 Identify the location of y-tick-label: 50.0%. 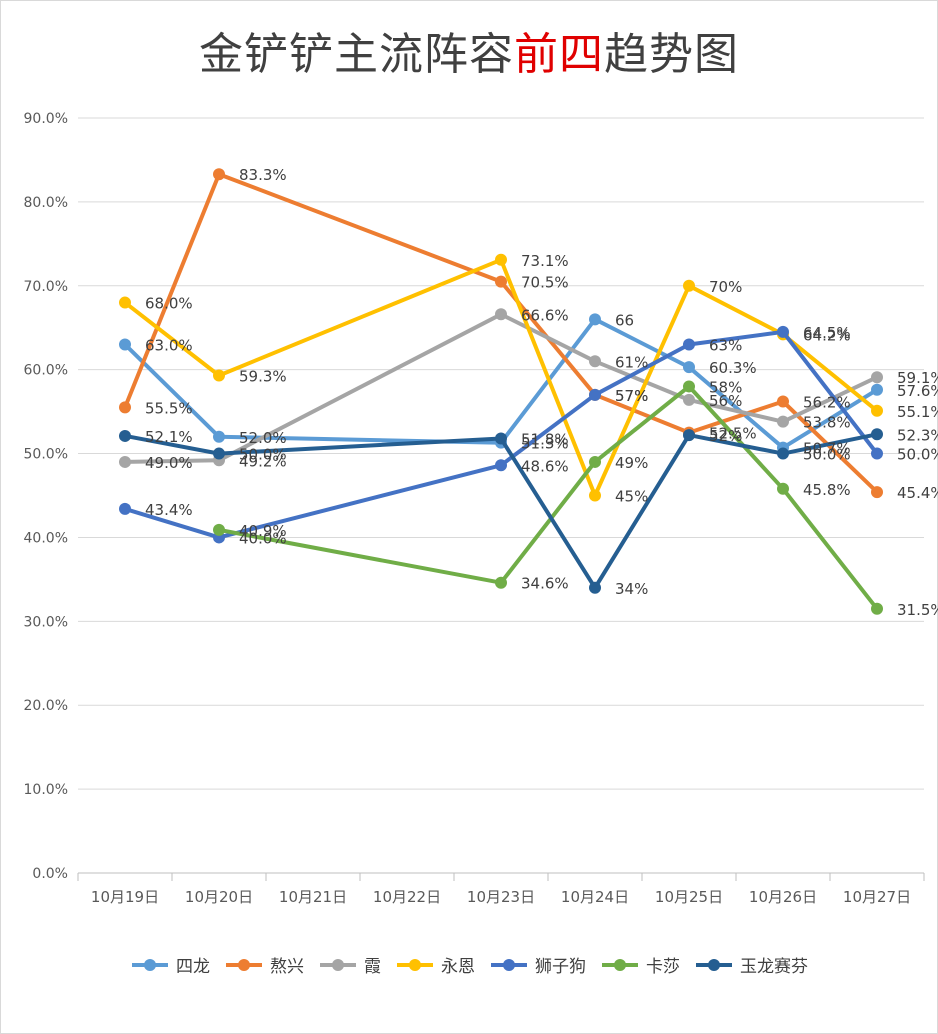
(46, 455).